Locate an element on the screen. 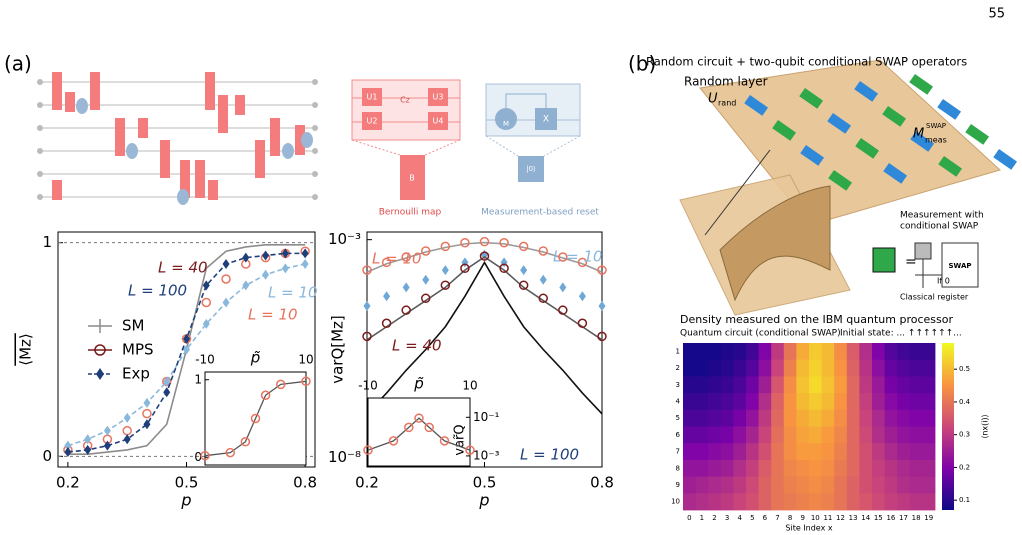 This screenshot has width=1022, height=535. gate-label: U4 is located at coordinates (438, 121).